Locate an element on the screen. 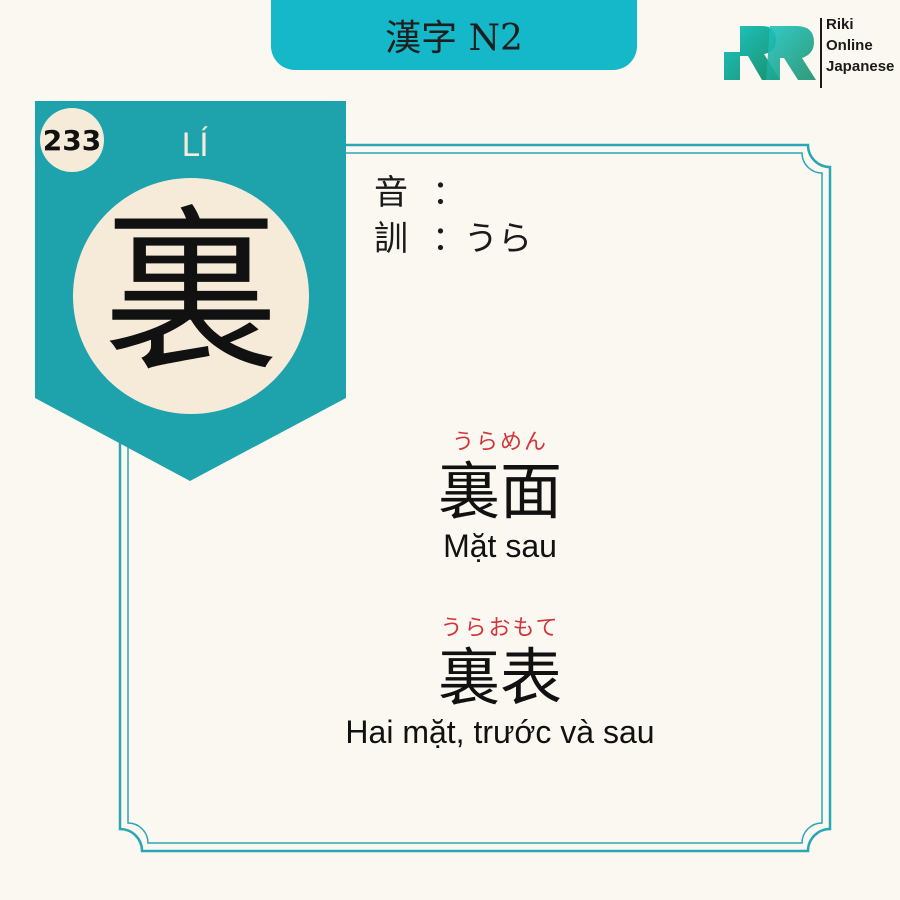  main-kanji: 裏 is located at coordinates (190, 292).